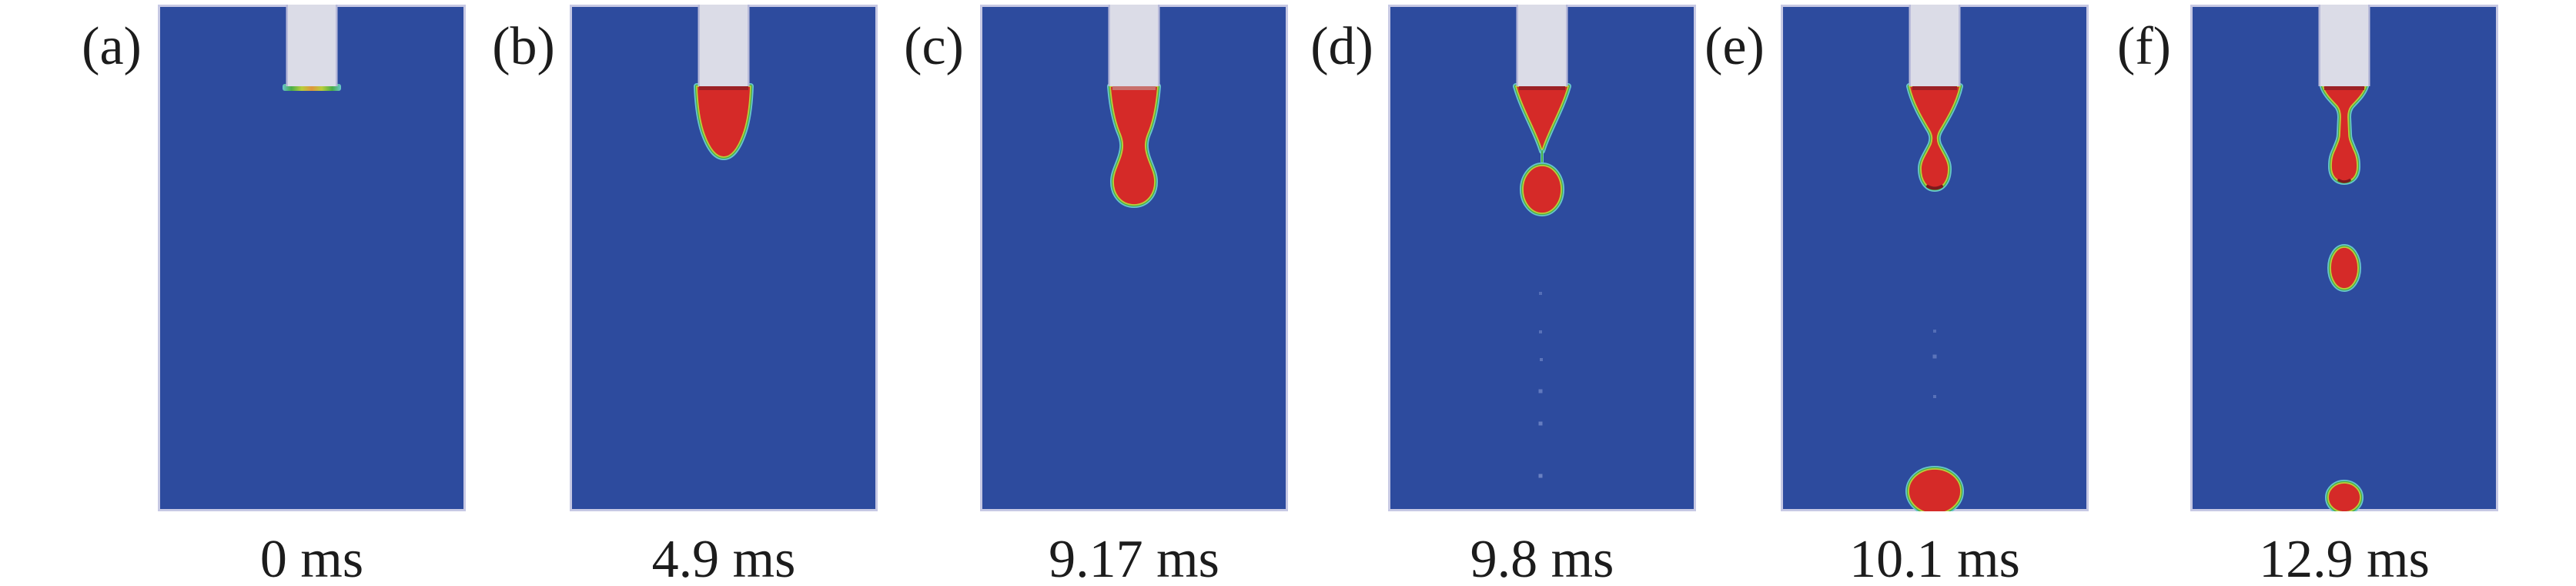 Image resolution: width=2576 pixels, height=586 pixels. What do you see at coordinates (312, 558) in the screenshot?
I see `time-label: 0 ms` at bounding box center [312, 558].